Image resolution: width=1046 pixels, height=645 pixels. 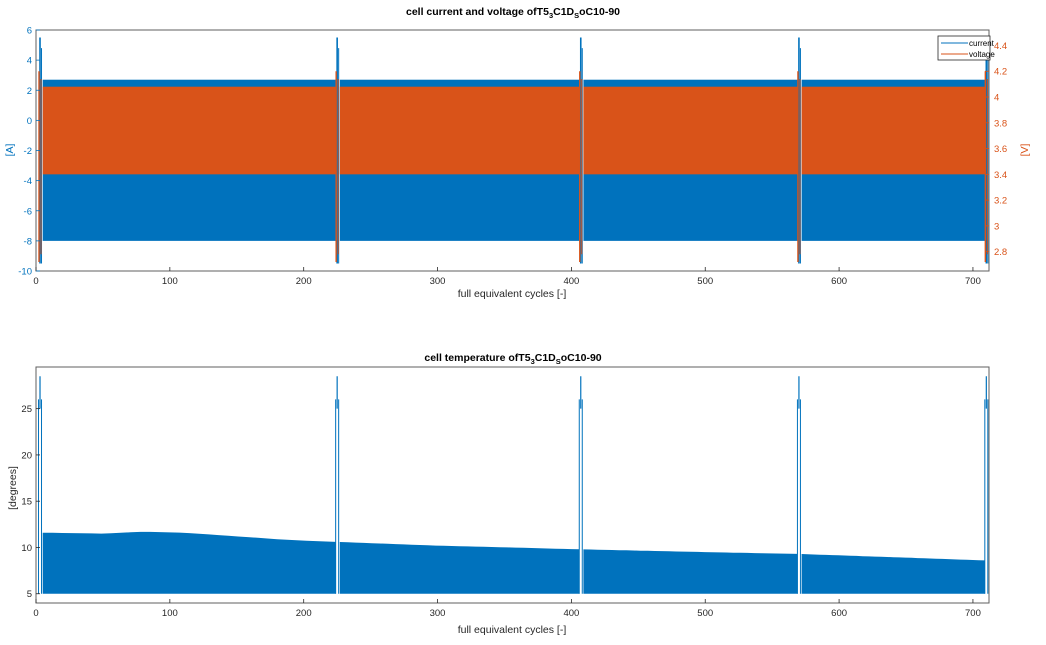 What do you see at coordinates (1000, 149) in the screenshot?
I see `right-y-tick-label-3.6: 3.6` at bounding box center [1000, 149].